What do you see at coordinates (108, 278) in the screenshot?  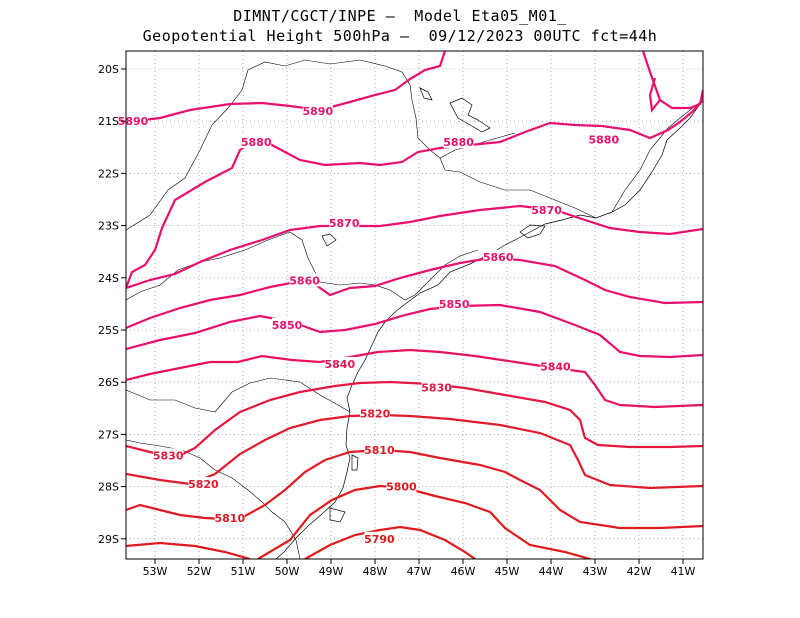 I see `lat-tick-label: 24S` at bounding box center [108, 278].